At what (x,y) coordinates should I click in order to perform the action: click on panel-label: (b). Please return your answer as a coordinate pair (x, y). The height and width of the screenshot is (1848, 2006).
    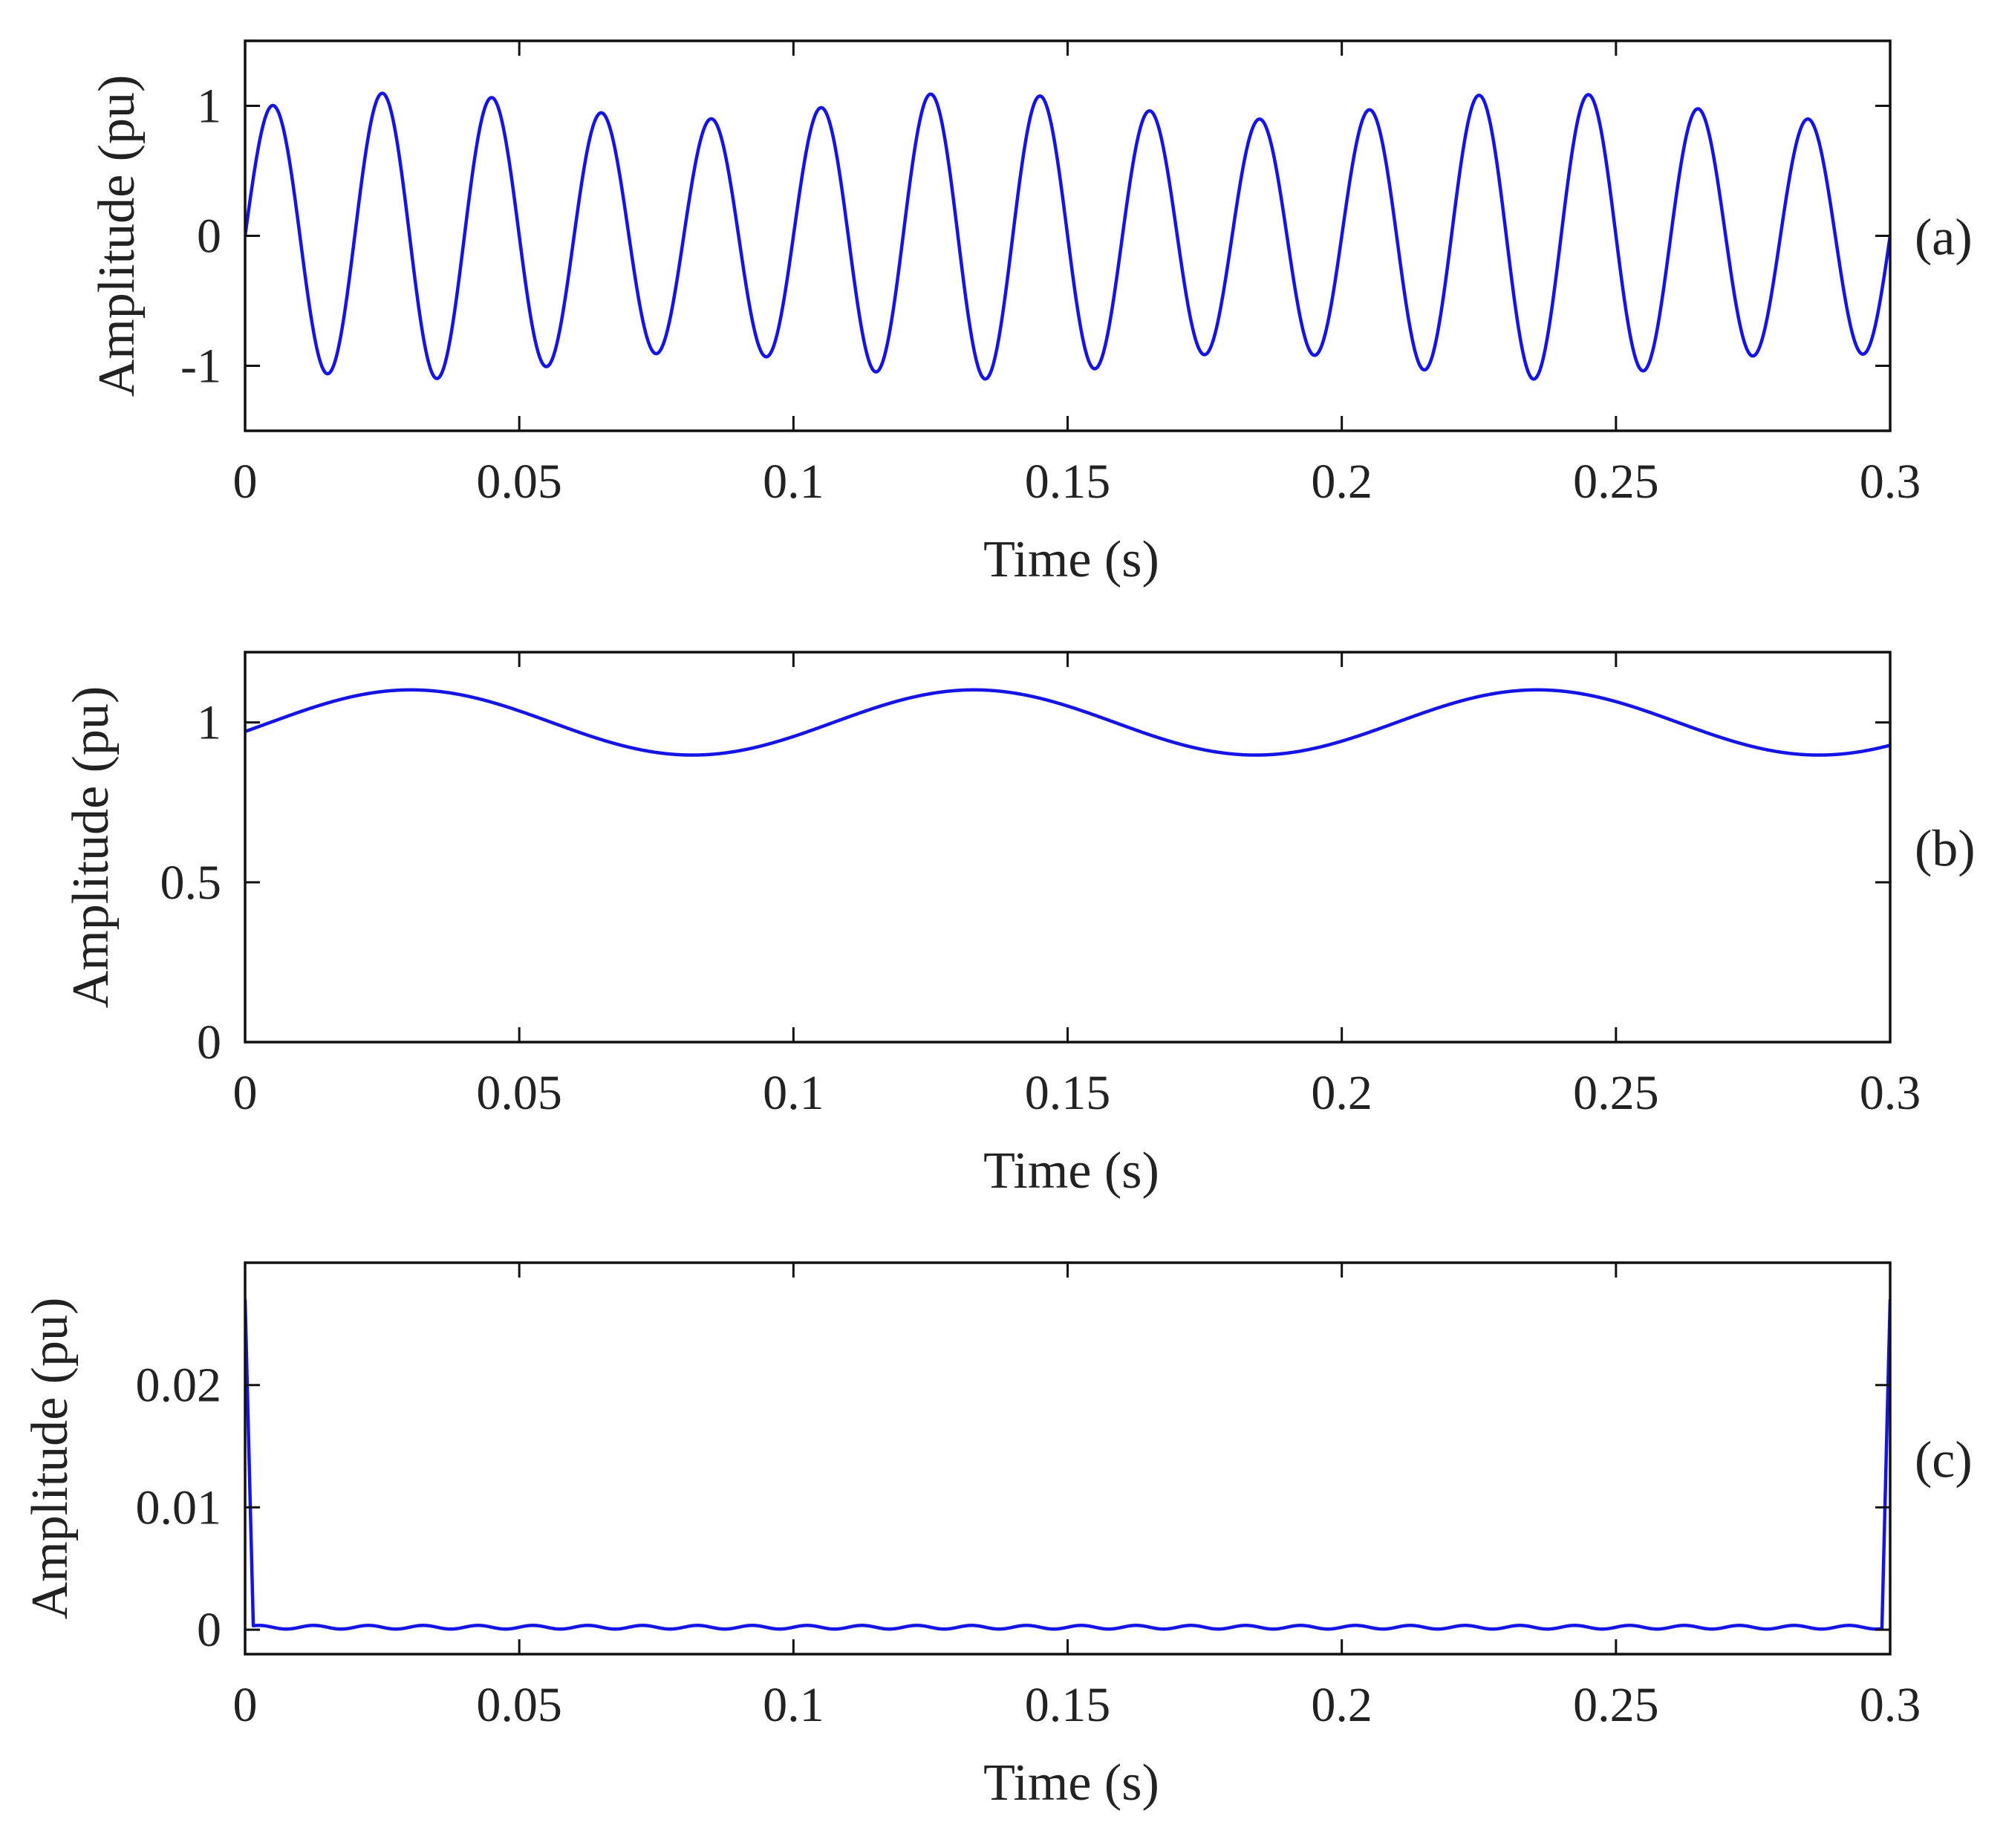
    Looking at the image, I should click on (1946, 850).